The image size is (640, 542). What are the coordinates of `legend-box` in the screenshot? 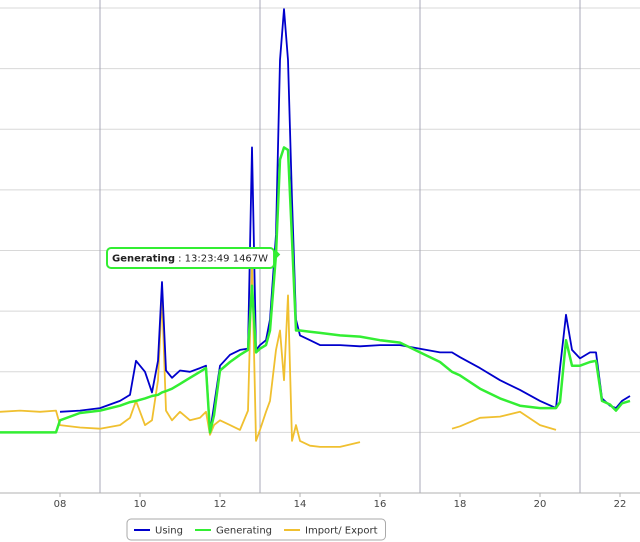 It's located at (256, 529).